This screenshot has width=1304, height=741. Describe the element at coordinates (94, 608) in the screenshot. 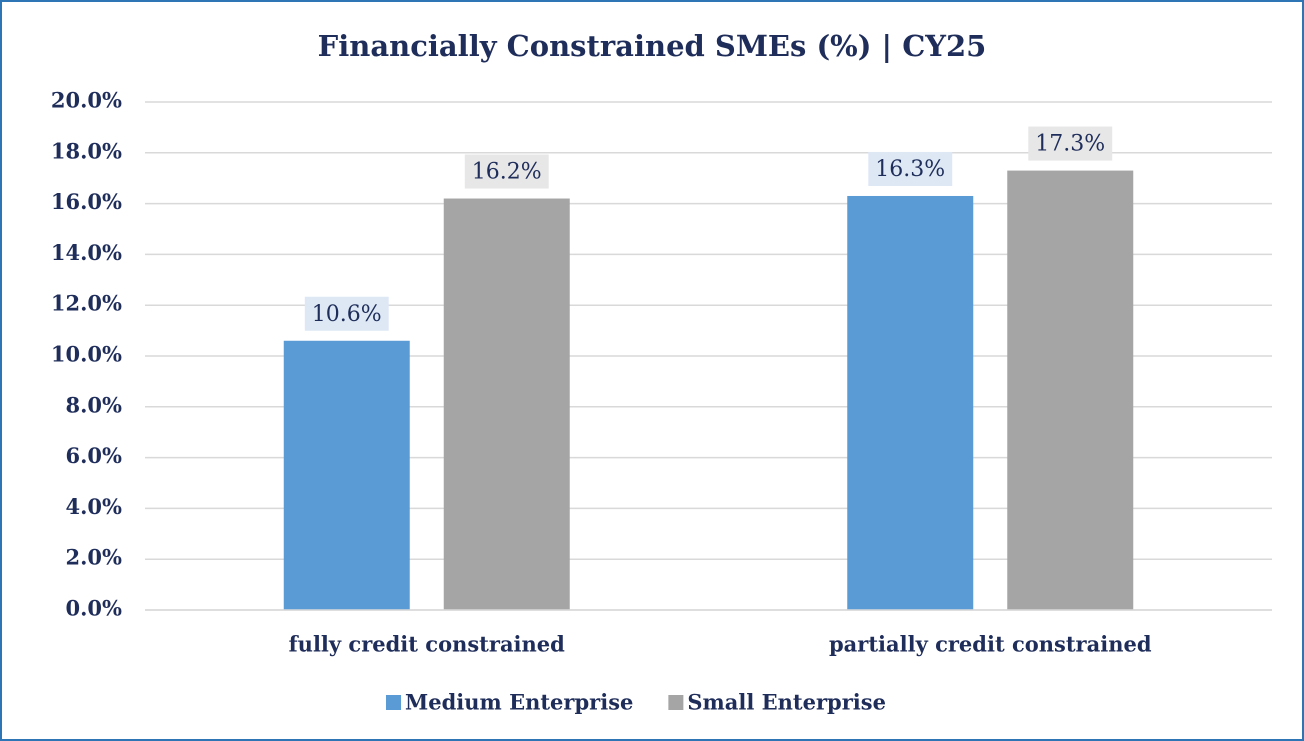

I see `y-tick-label: 0.0%` at that location.